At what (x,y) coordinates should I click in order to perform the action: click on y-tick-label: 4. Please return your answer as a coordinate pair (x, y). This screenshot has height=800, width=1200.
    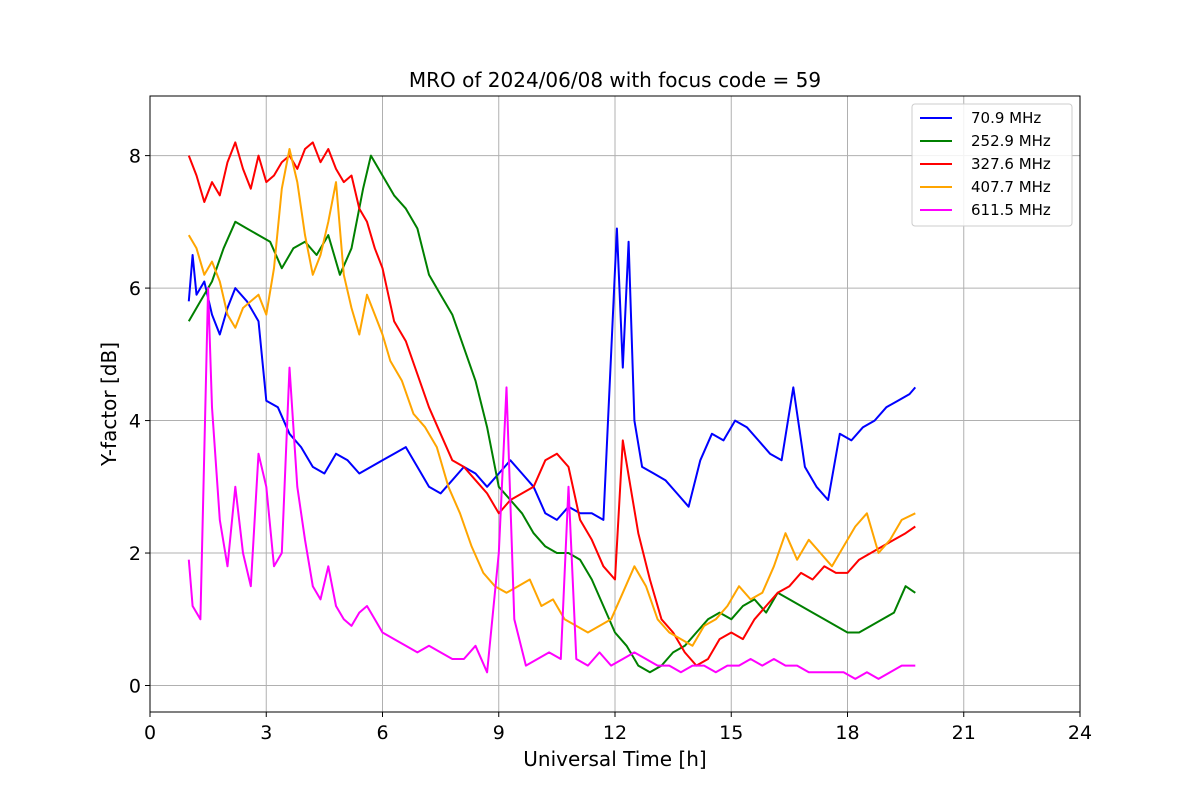
    Looking at the image, I should click on (135, 422).